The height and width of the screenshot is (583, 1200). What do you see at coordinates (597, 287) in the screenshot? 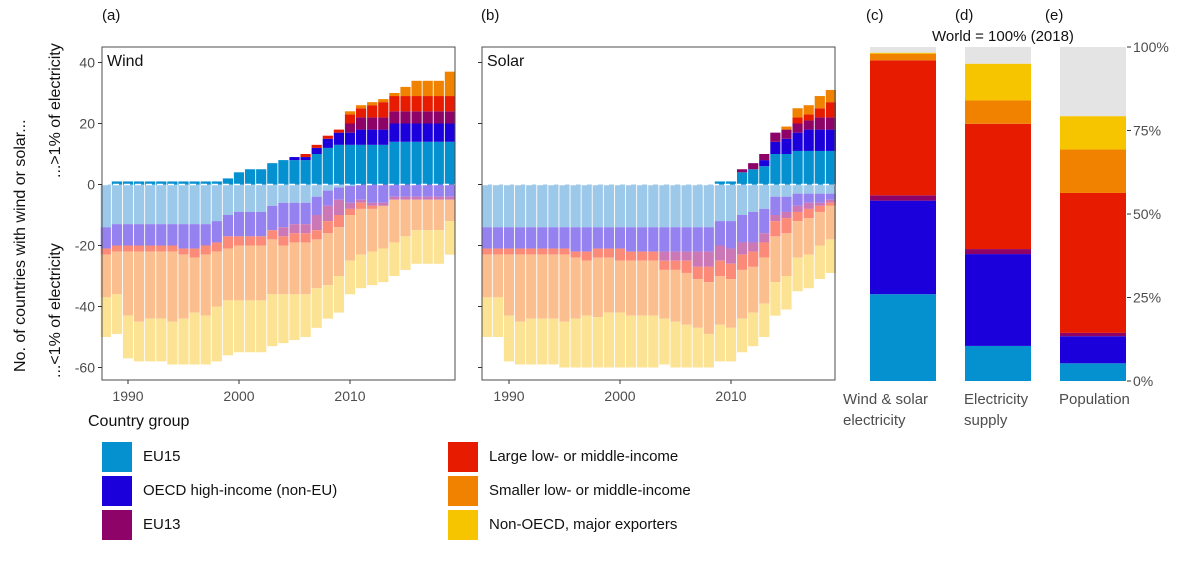
I see `bar-smaller-lmi-below-1998` at bounding box center [597, 287].